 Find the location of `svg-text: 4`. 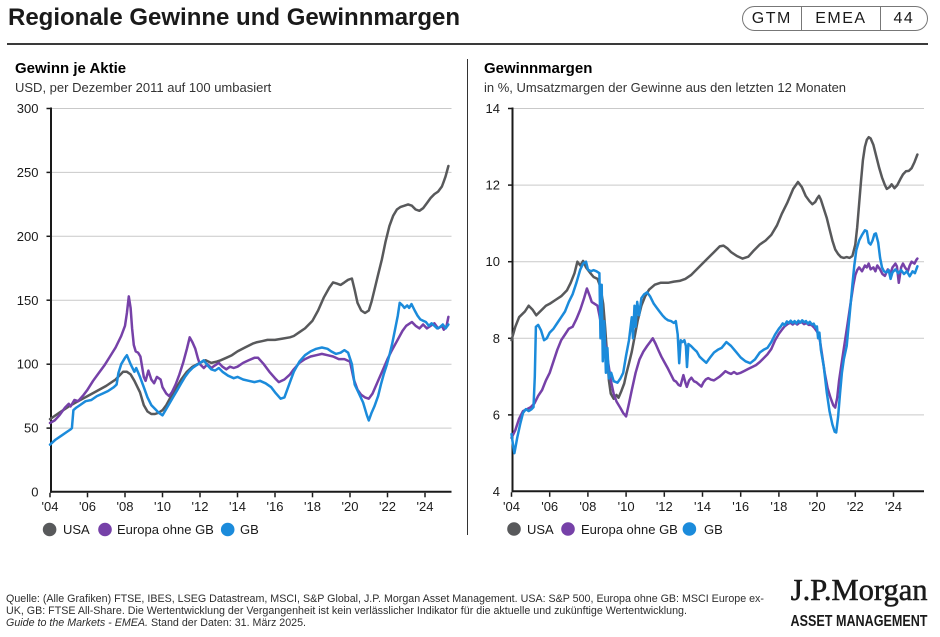

svg-text: 4 is located at coordinates (496, 491).